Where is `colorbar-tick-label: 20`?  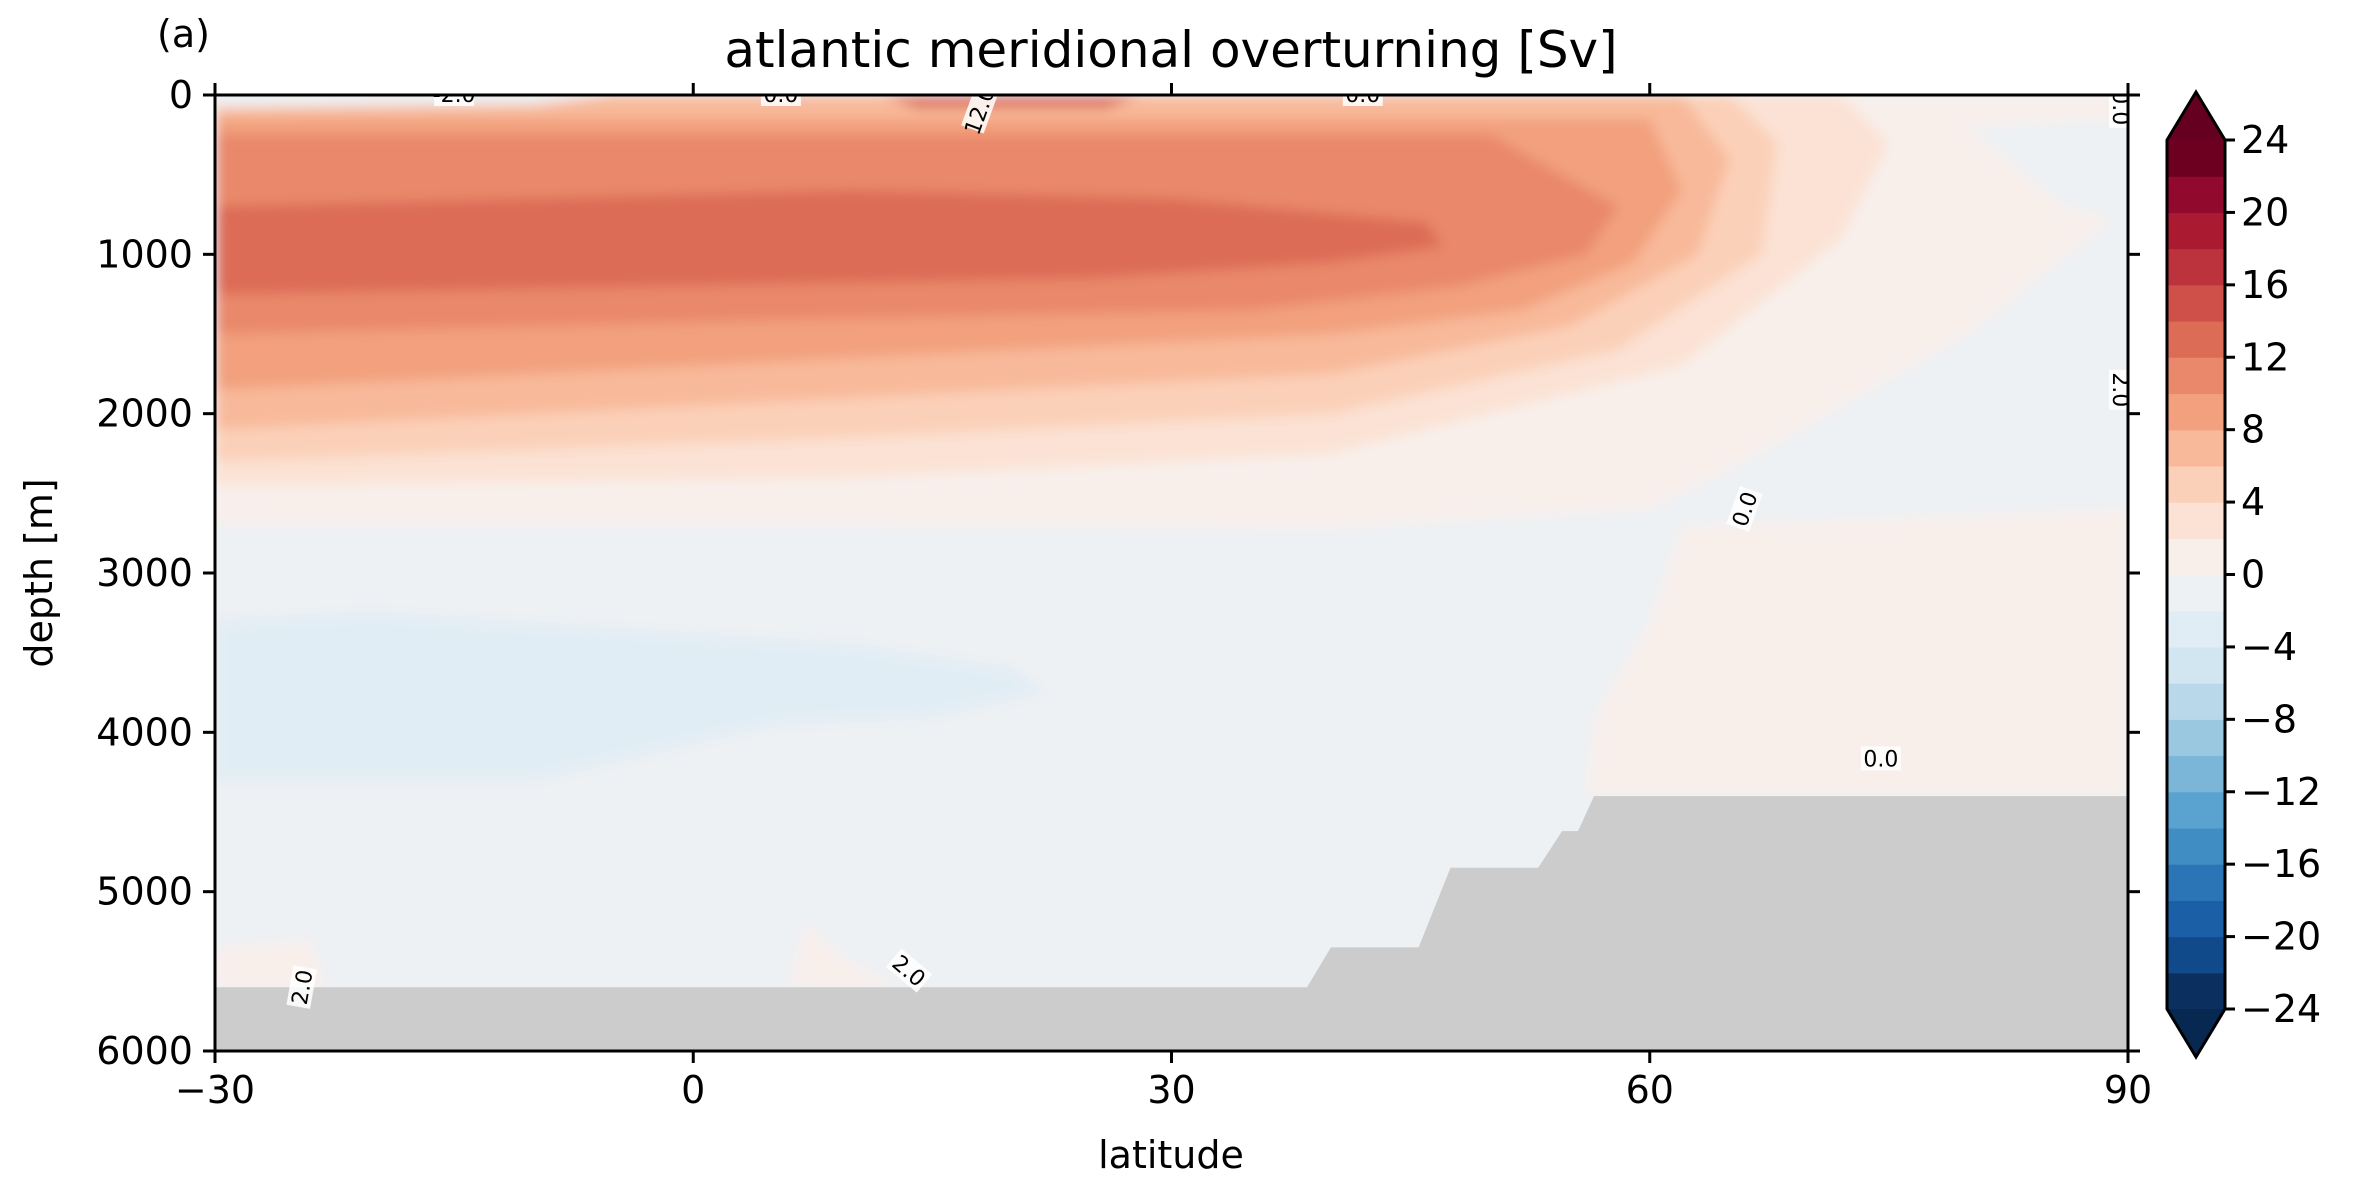
colorbar-tick-label: 20 is located at coordinates (2265, 212).